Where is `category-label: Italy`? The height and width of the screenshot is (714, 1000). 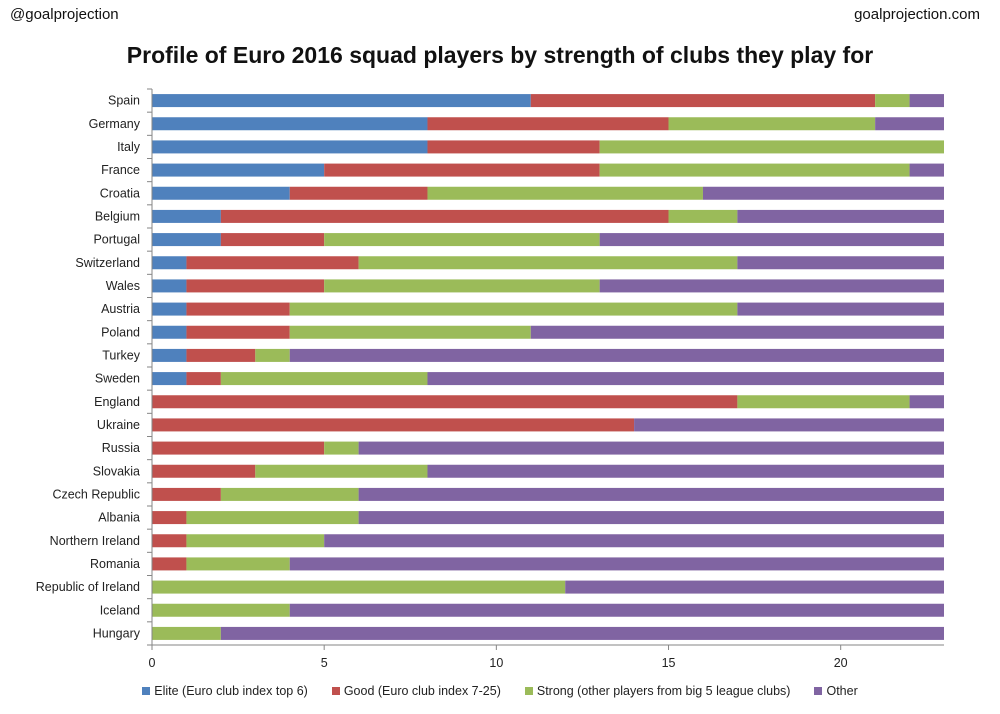 category-label: Italy is located at coordinates (129, 147).